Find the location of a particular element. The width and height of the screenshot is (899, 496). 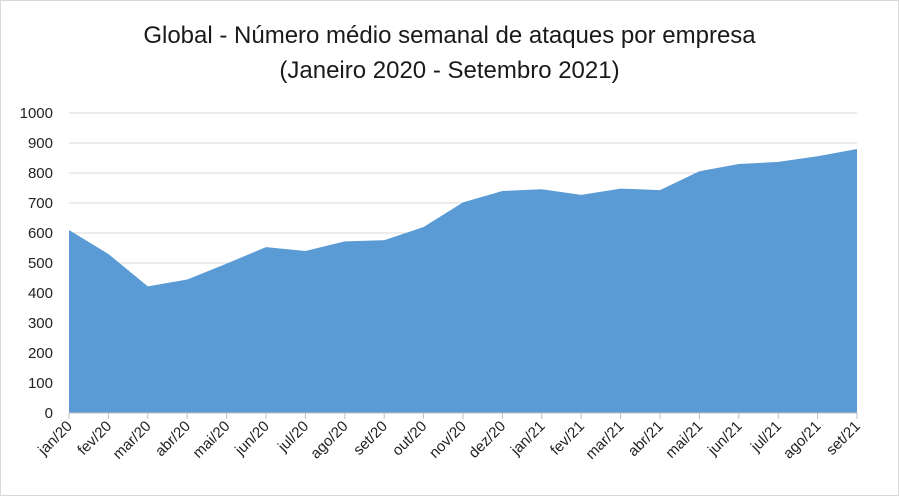

x-tick-label: jan/20 is located at coordinates (55, 439).